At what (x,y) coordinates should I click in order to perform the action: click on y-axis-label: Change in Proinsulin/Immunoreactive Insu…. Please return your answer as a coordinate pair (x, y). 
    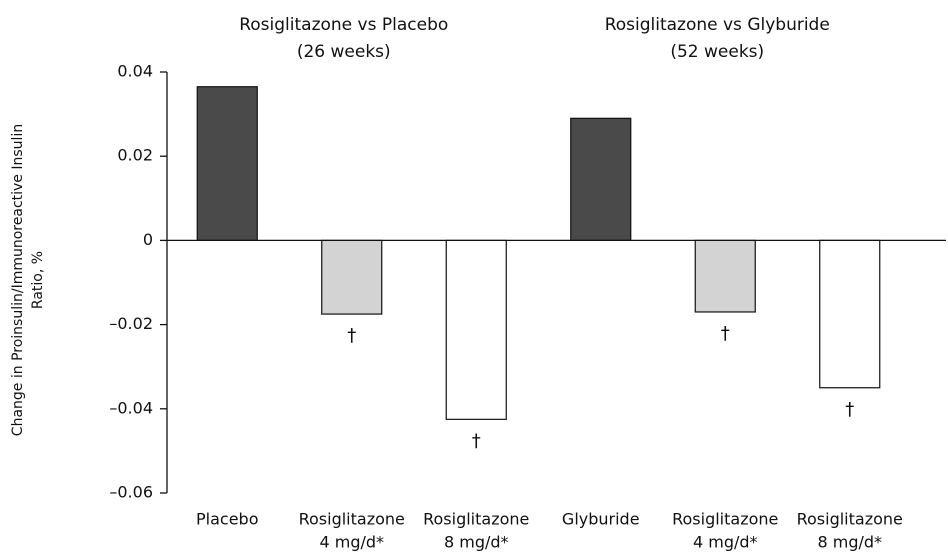
    Looking at the image, I should click on (28, 280).